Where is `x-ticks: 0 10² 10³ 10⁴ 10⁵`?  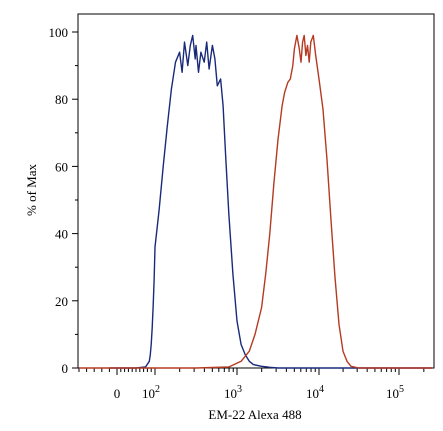
x-ticks: 0 10² 10³ 10⁴ 10⁵ is located at coordinates (251, 384).